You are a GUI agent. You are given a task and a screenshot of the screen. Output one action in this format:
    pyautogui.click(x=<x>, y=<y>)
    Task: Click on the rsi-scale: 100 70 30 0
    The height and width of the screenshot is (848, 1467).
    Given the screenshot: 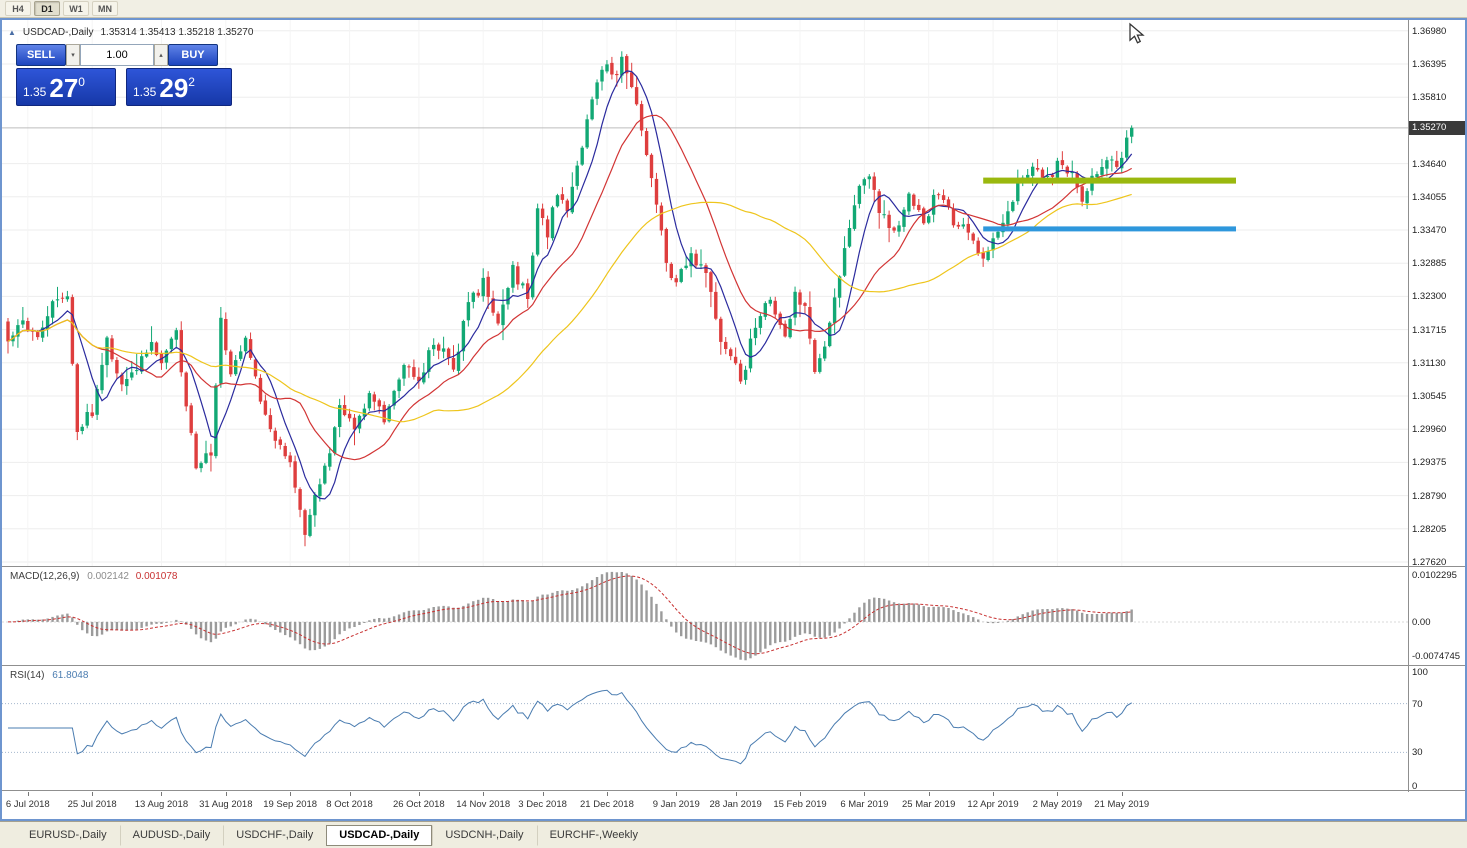 What is the action you would take?
    pyautogui.click(x=1437, y=729)
    